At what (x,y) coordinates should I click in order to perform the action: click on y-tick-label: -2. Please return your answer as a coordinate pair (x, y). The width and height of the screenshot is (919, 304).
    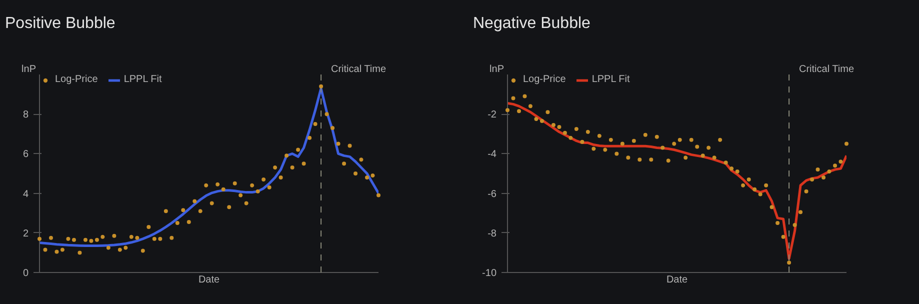
    Looking at the image, I should click on (492, 115).